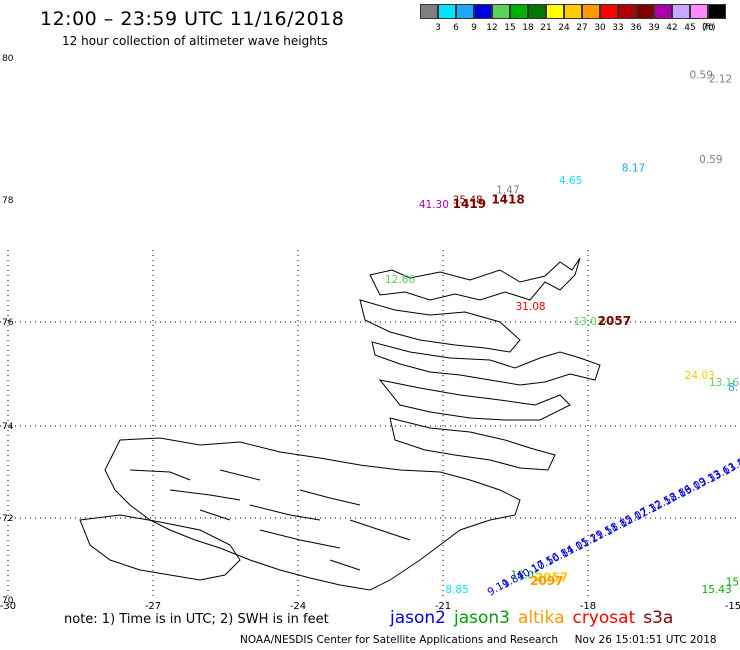 The height and width of the screenshot is (650, 740). What do you see at coordinates (570, 181) in the screenshot?
I see `wave-height-value: 4.65` at bounding box center [570, 181].